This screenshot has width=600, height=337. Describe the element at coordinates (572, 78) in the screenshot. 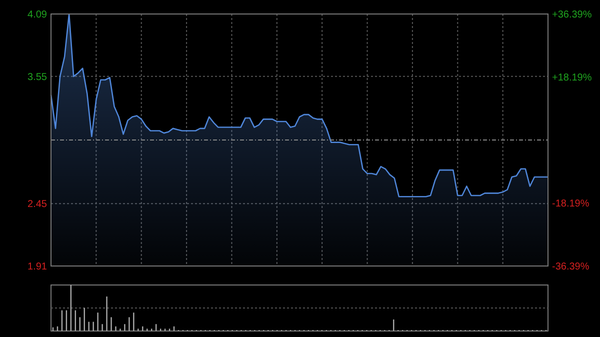

I see `y2-tick-label: +18.19%` at that location.